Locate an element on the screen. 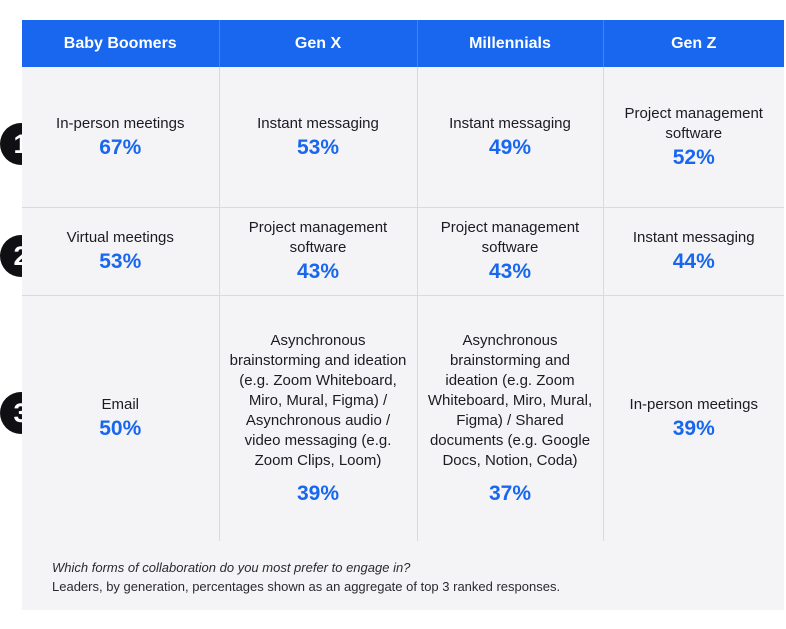 This screenshot has width=786, height=629. cell-label: Virtual meetings is located at coordinates (120, 237).